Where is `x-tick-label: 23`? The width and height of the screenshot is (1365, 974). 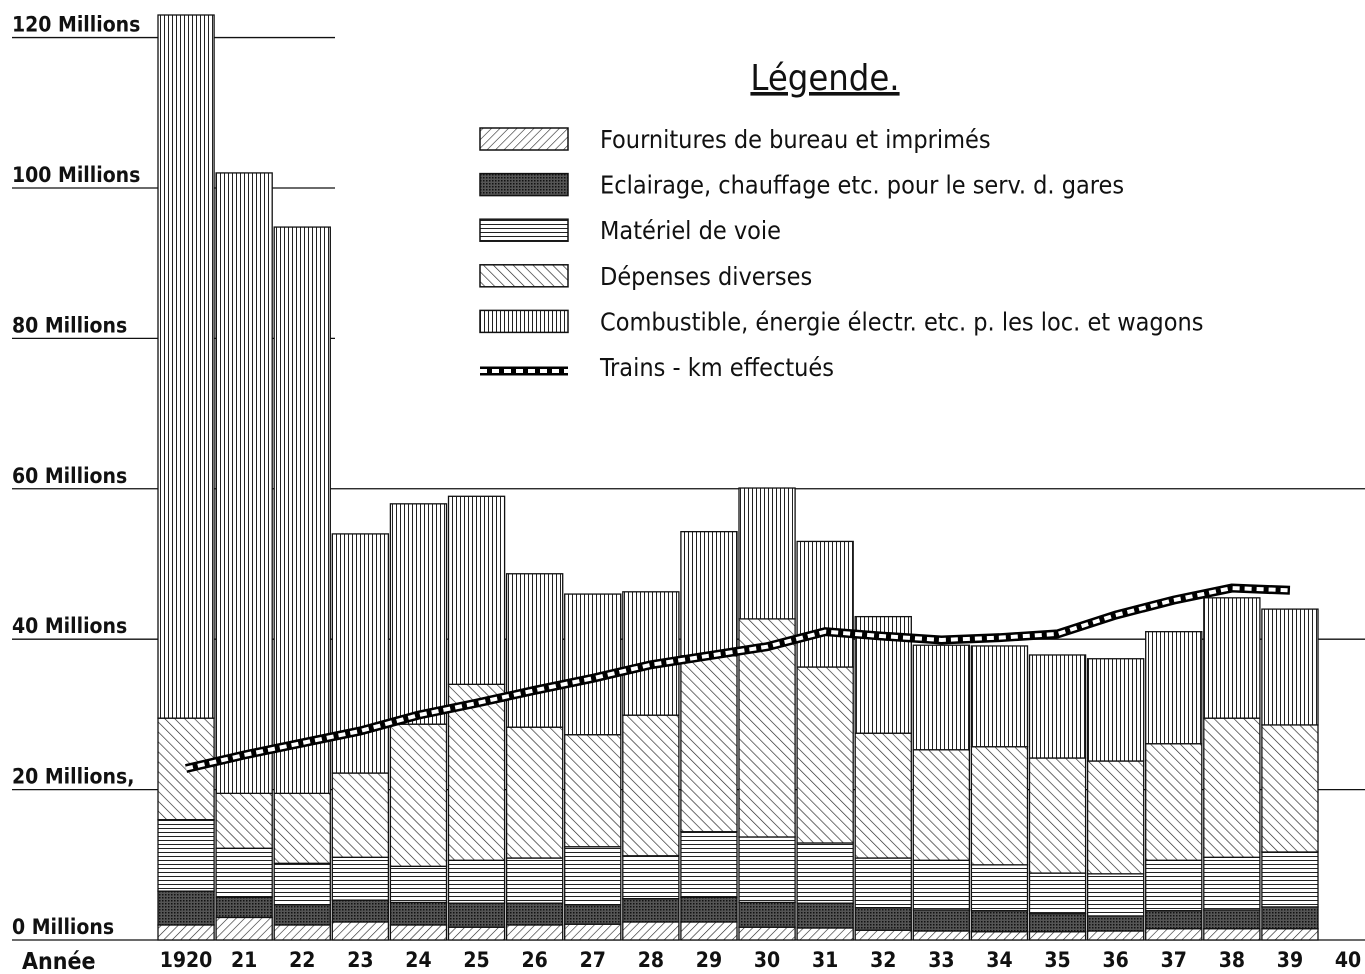
x-tick-label: 23 is located at coordinates (360, 960).